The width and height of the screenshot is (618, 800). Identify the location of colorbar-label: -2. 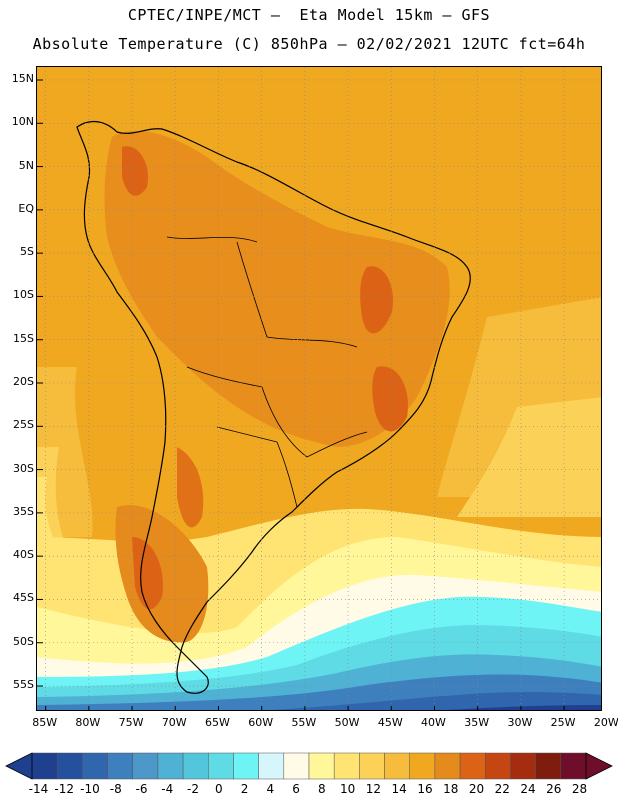
(193, 789).